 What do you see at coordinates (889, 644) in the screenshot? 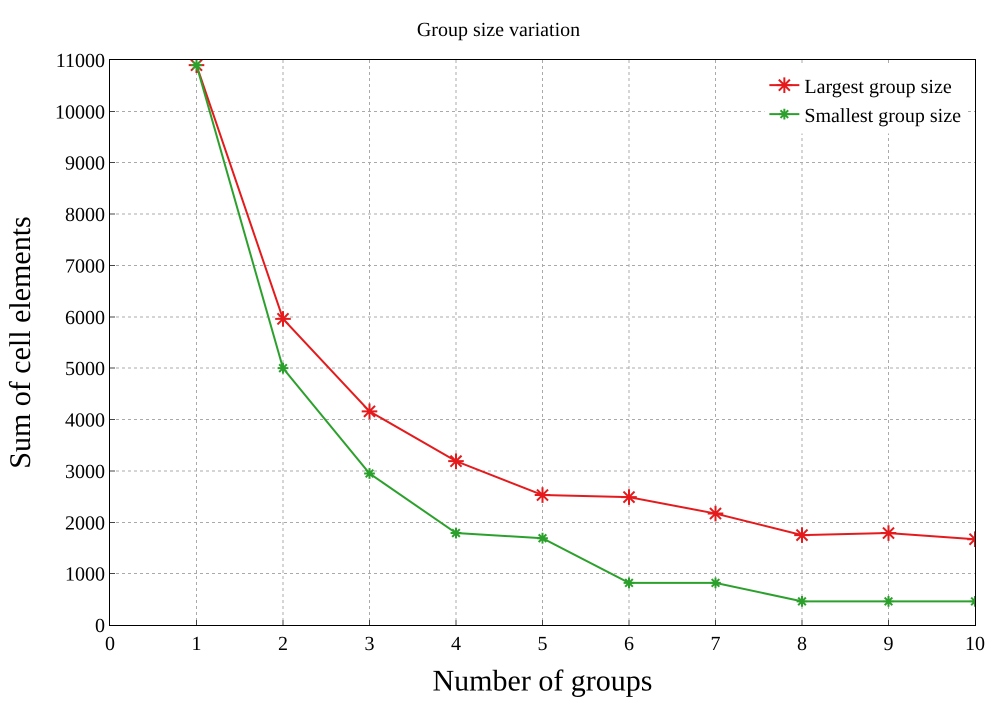
I see `x-tick-label: 9` at bounding box center [889, 644].